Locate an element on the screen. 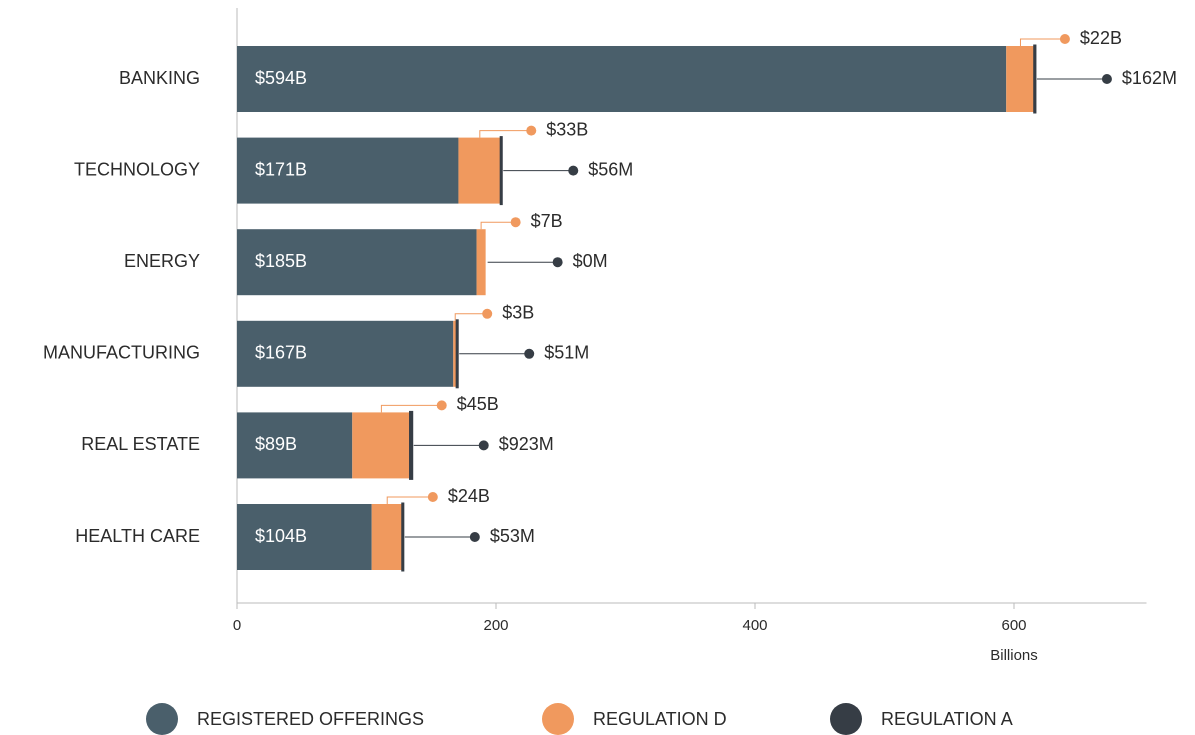 This screenshot has width=1195, height=735. value-label: $53M is located at coordinates (512, 536).